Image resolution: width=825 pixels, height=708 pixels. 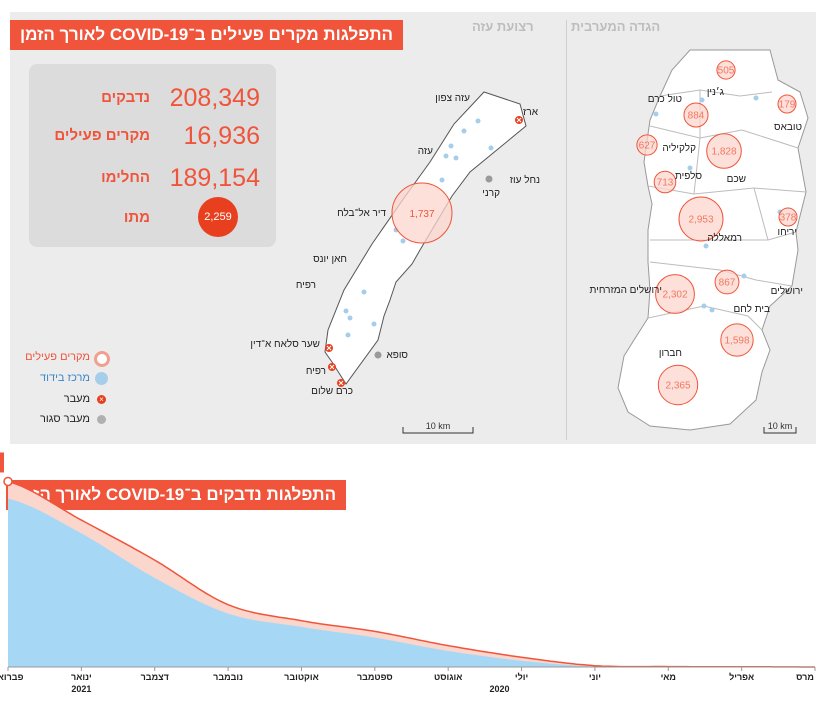 I want to click on place-label: נחל עוז, so click(x=525, y=180).